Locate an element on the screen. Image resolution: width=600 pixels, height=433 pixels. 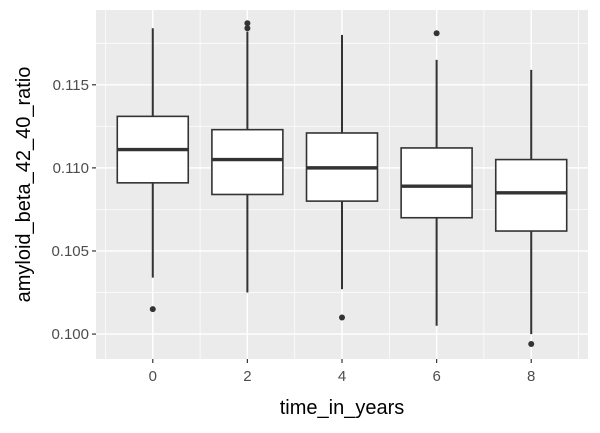
y-tick-label: 0.100 is located at coordinates (70, 334).